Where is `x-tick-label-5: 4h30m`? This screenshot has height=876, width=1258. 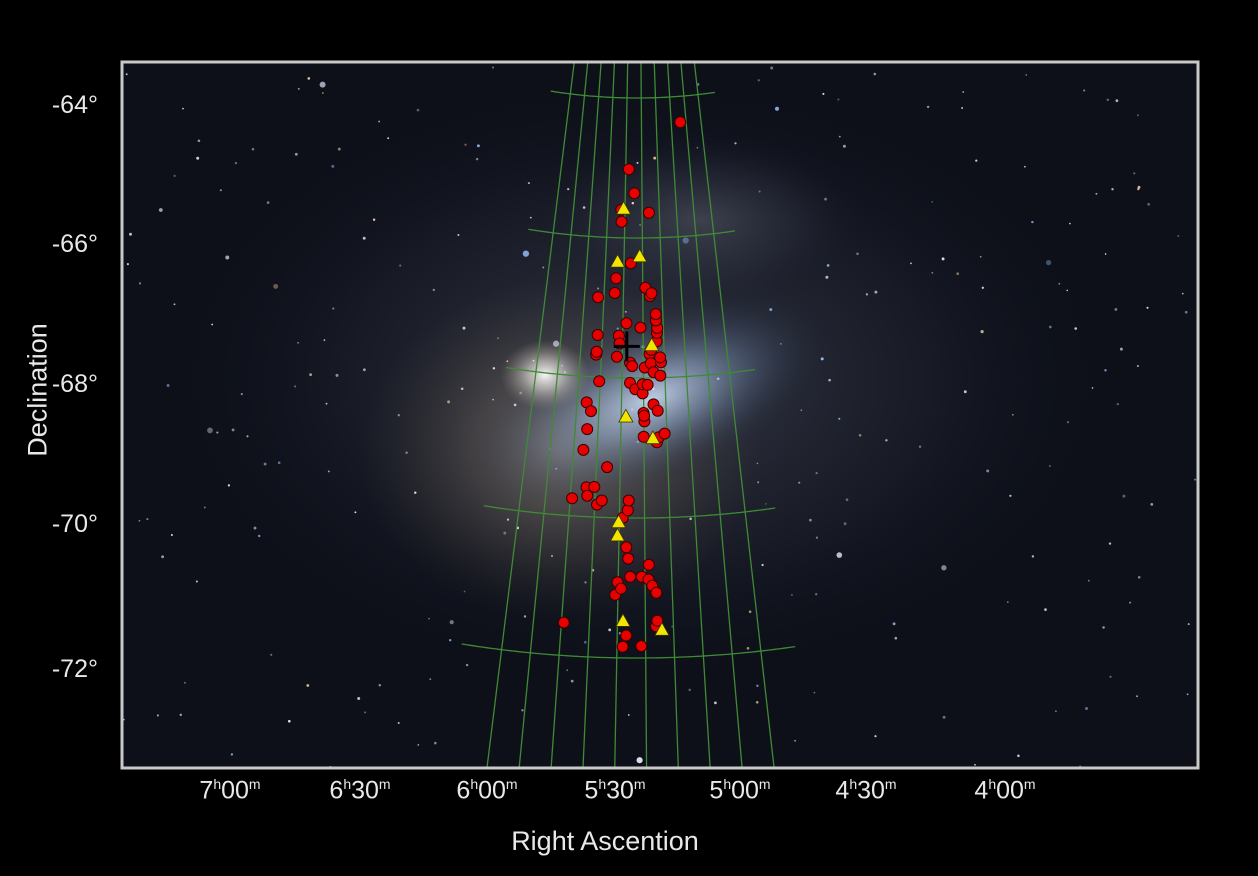 x-tick-label-5: 4h30m is located at coordinates (866, 790).